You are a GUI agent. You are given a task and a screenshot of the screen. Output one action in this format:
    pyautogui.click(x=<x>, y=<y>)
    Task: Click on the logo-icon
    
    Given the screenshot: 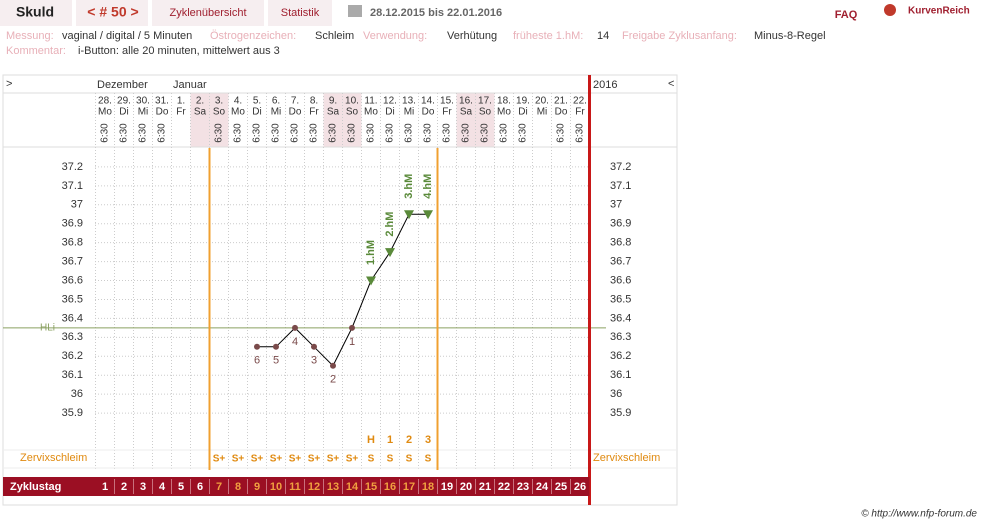 What is the action you would take?
    pyautogui.click(x=890, y=10)
    